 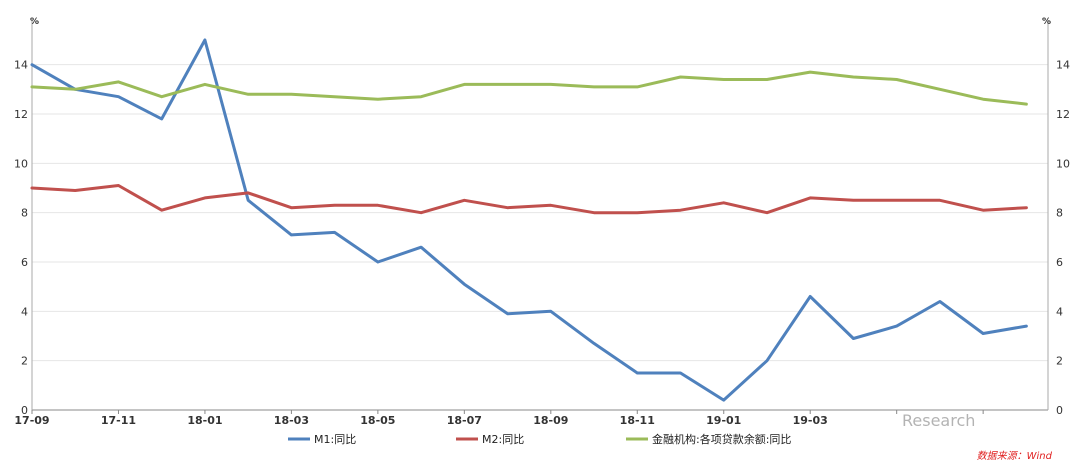 I want to click on x-tick-label: 19-03, so click(x=810, y=420).